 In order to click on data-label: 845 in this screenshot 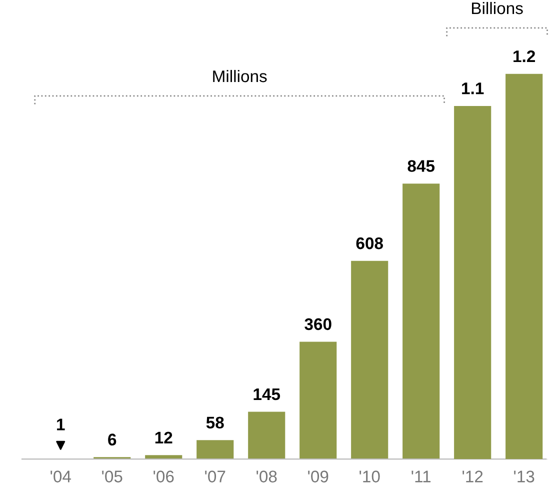, I will do `click(421, 166)`.